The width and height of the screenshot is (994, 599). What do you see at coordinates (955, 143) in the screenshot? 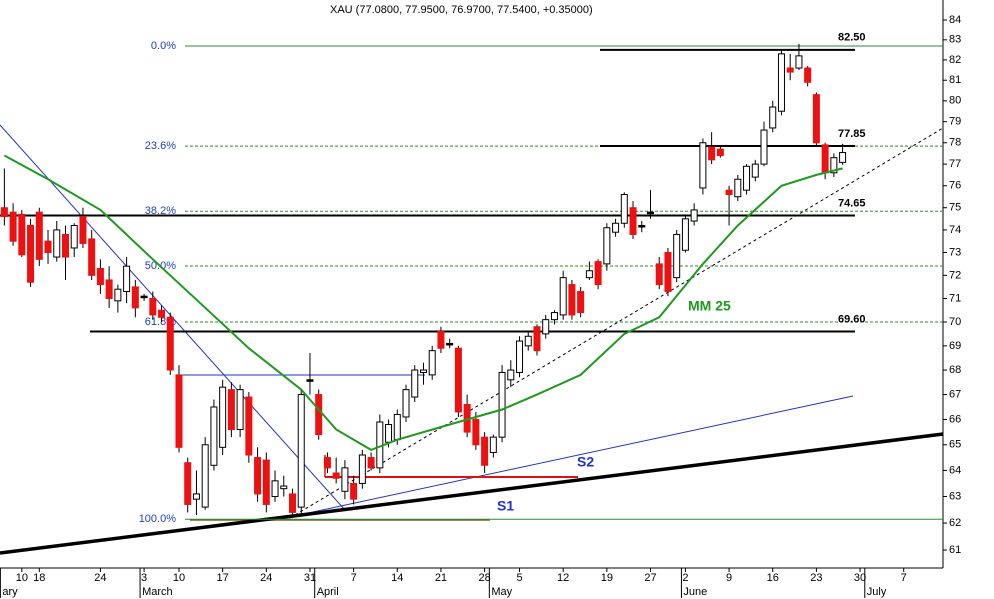
I see `y-tick-label: 78` at bounding box center [955, 143].